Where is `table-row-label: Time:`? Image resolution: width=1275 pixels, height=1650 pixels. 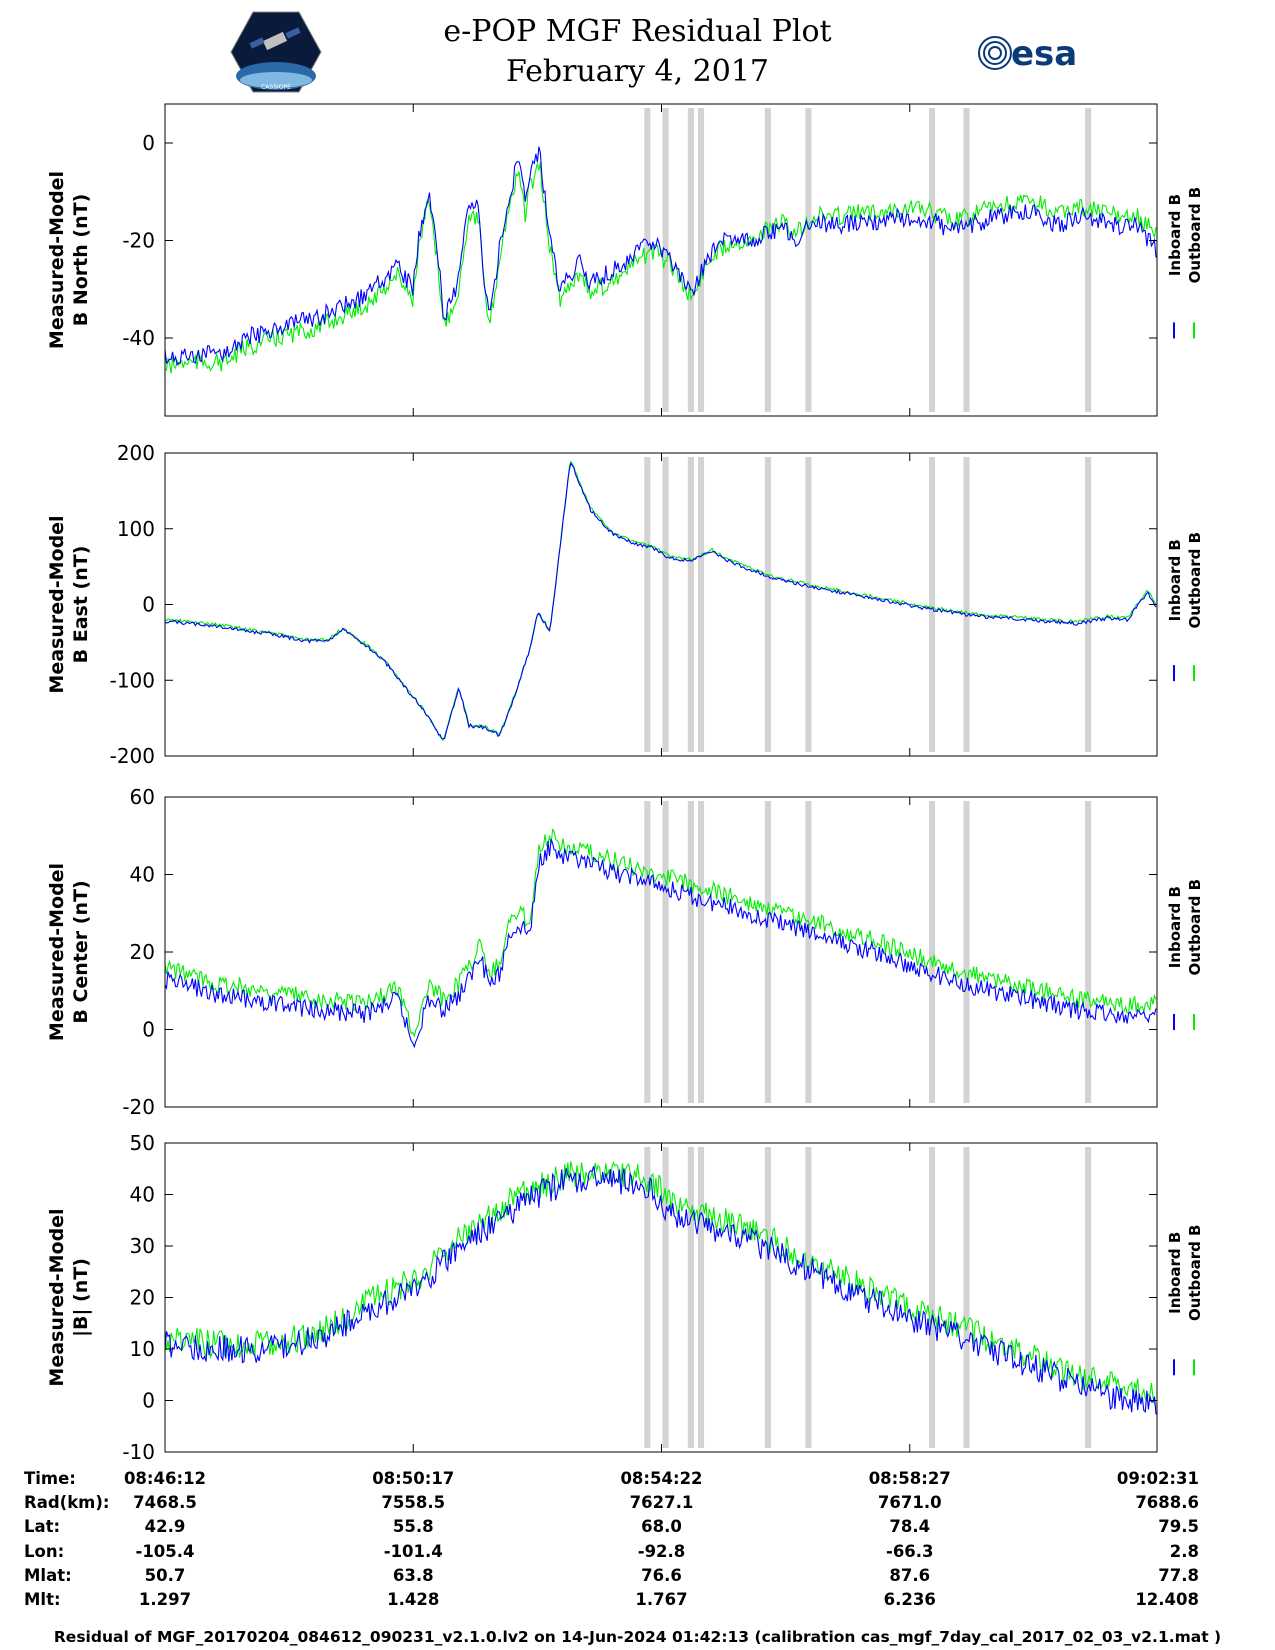
table-row-label: Time: is located at coordinates (50, 1478).